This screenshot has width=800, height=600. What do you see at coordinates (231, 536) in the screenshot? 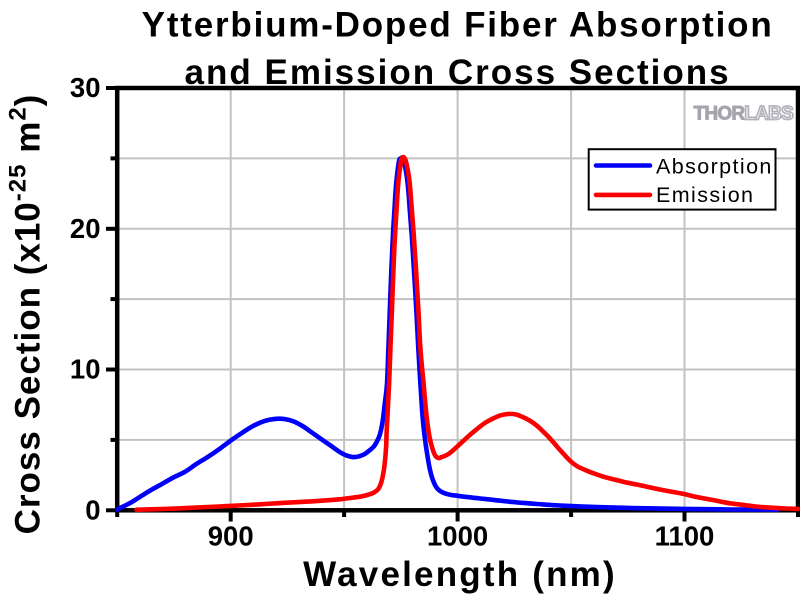
I see `svg-text: 900` at bounding box center [231, 536].